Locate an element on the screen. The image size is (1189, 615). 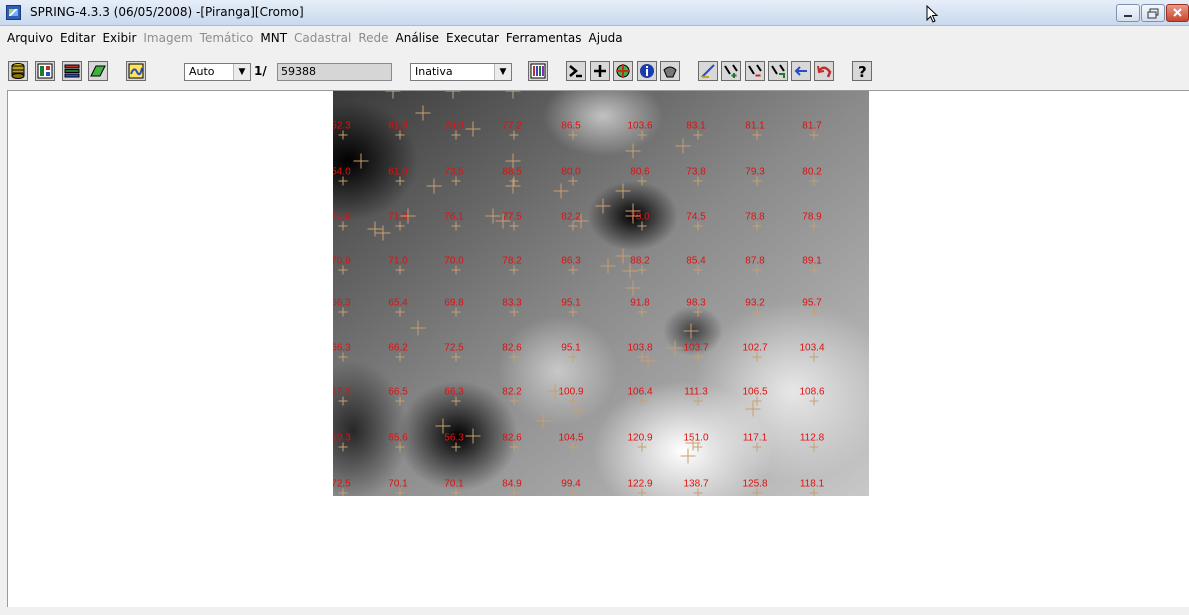
zoom-window-icon is located at coordinates (778, 71).